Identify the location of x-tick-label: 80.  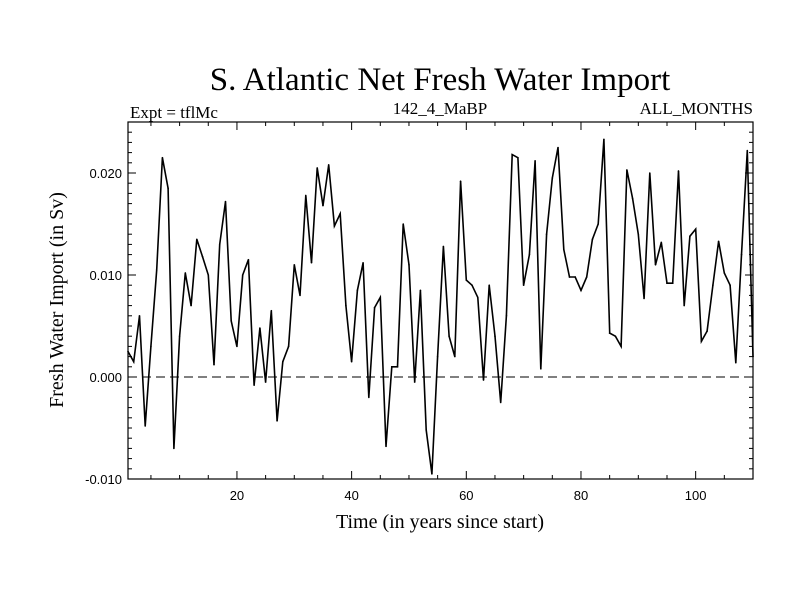
(581, 495).